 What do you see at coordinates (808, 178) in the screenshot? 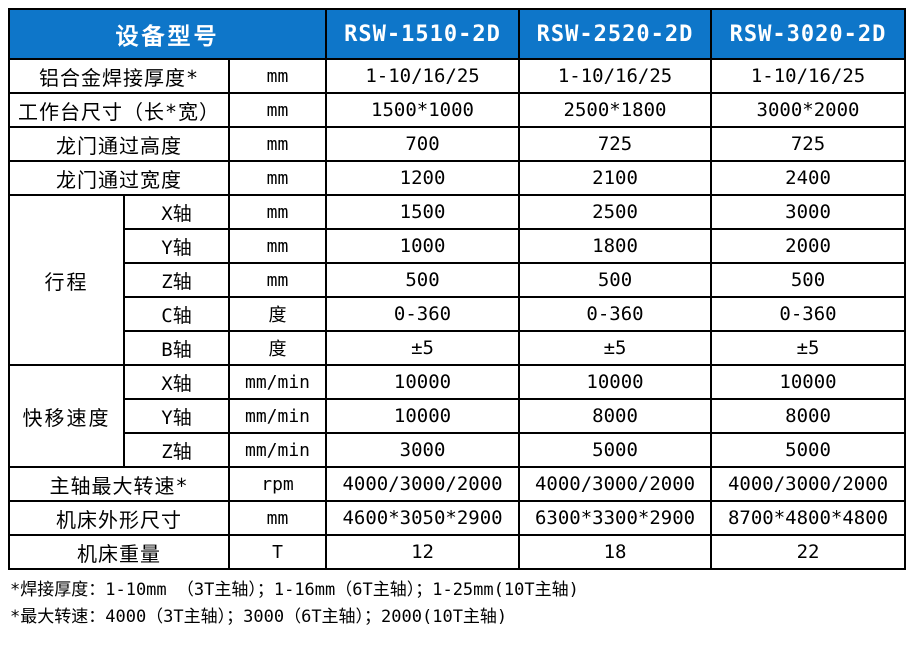
I see `spec-value: 2400` at bounding box center [808, 178].